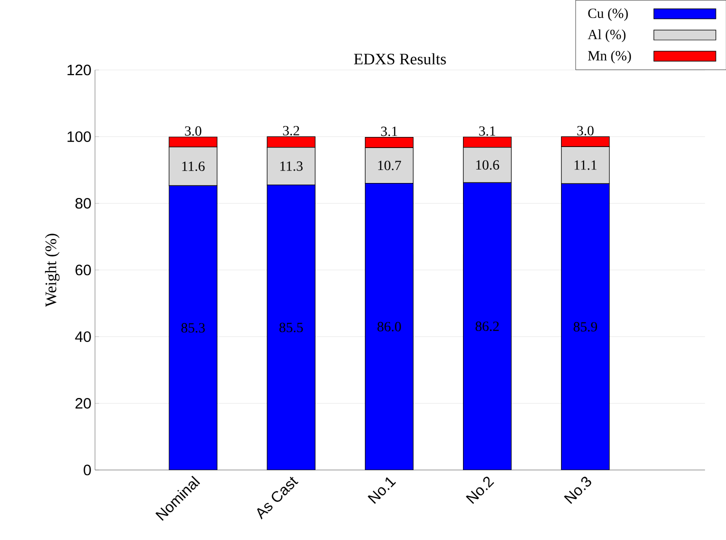 This screenshot has width=726, height=540. Describe the element at coordinates (193, 167) in the screenshot. I see `data-label: 11.6` at that location.